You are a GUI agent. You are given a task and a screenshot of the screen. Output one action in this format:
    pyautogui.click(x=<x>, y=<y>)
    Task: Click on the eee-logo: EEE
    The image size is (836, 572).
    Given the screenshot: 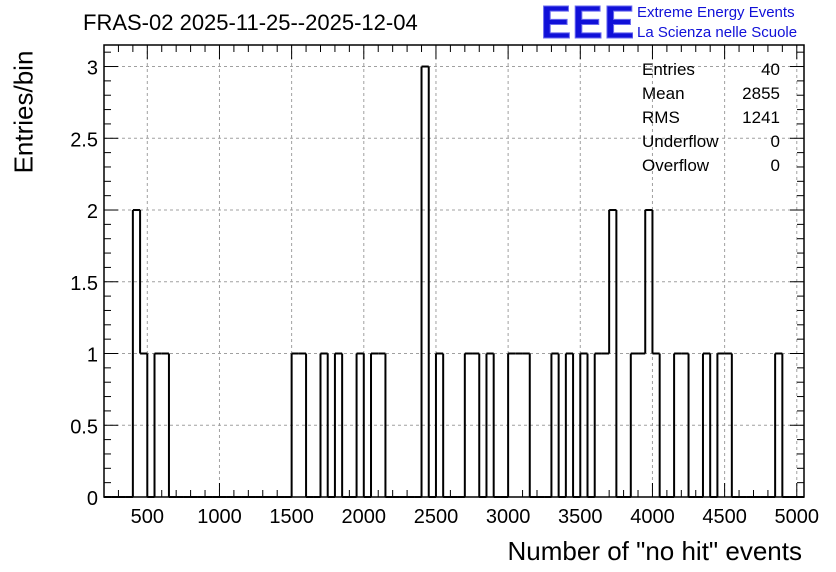 What is the action you would take?
    pyautogui.click(x=588, y=22)
    